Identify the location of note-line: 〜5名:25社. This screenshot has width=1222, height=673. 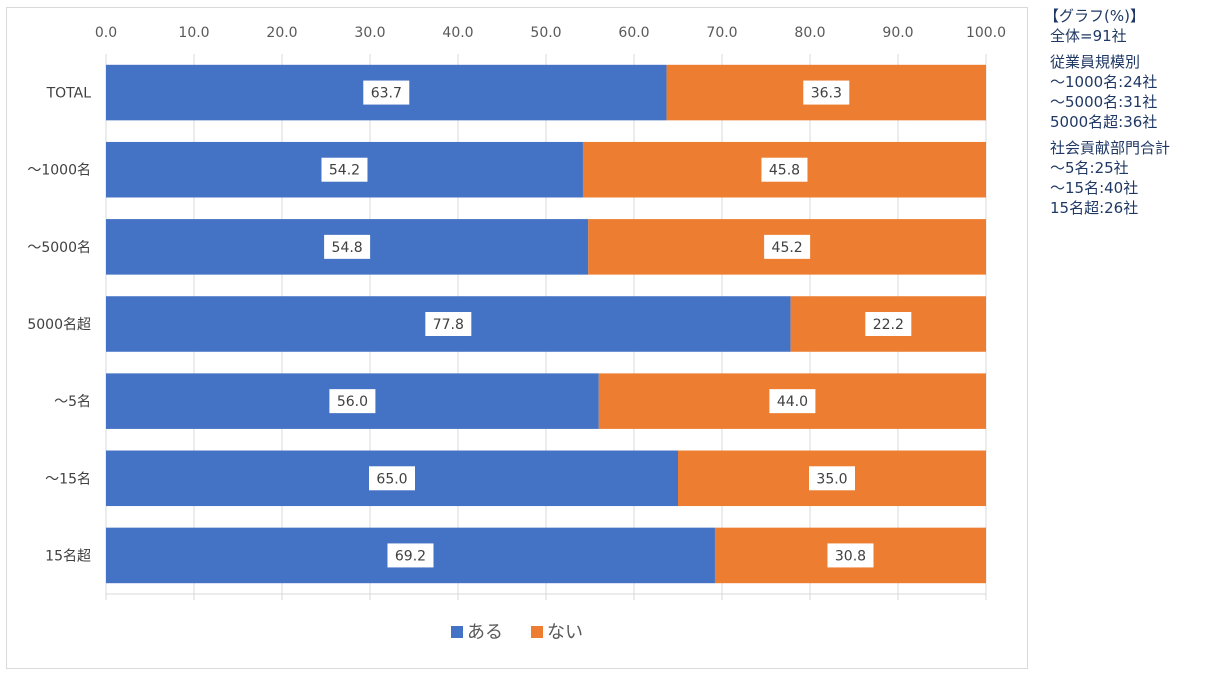
(1089, 168).